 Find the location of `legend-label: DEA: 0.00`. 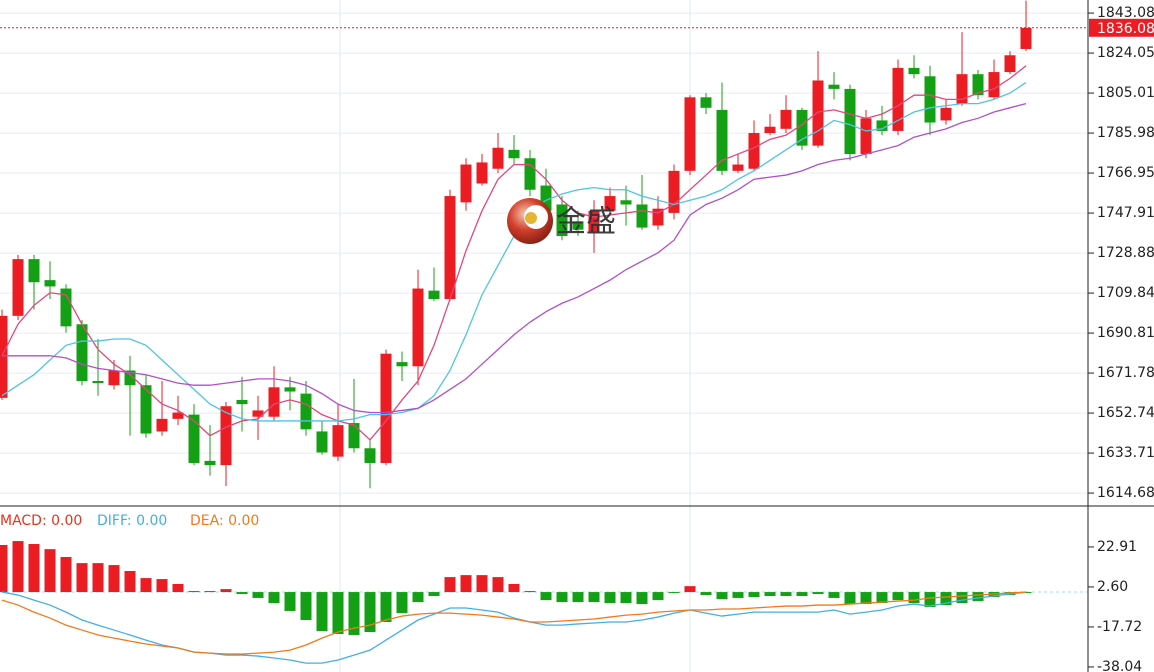

legend-label: DEA: 0.00 is located at coordinates (224, 521).